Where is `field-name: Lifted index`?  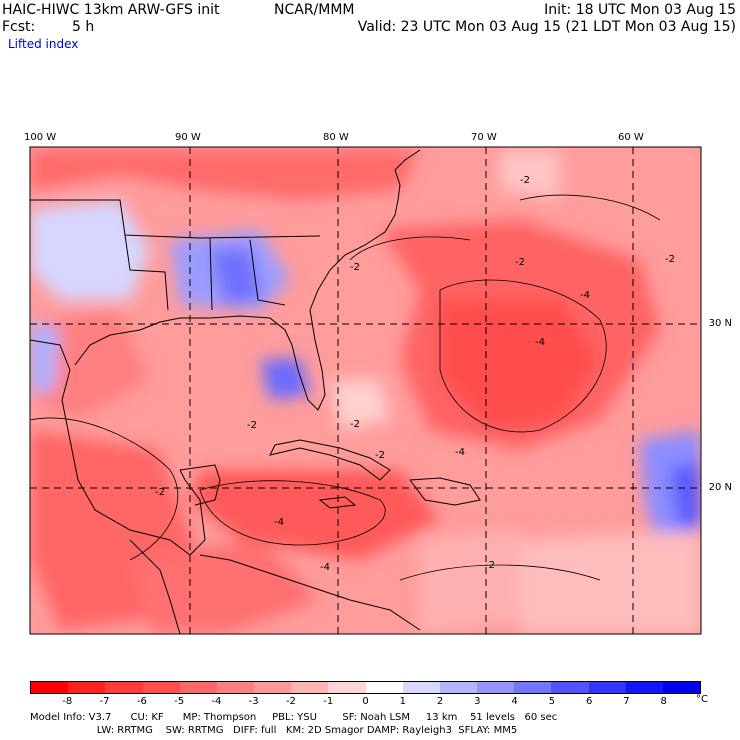 field-name: Lifted index is located at coordinates (43, 44).